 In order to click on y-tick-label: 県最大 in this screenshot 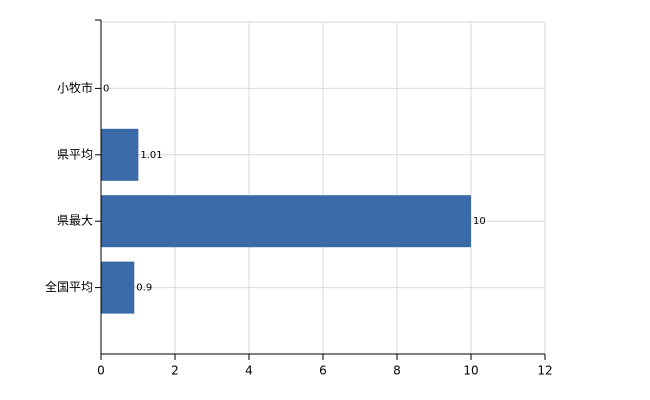, I will do `click(75, 221)`.